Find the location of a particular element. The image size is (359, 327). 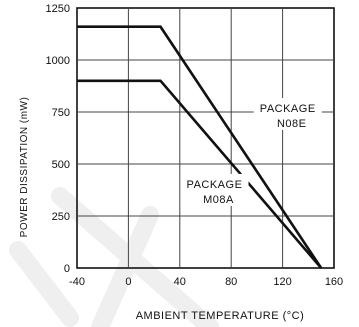

y-tick-label: 0 is located at coordinates (67, 269).